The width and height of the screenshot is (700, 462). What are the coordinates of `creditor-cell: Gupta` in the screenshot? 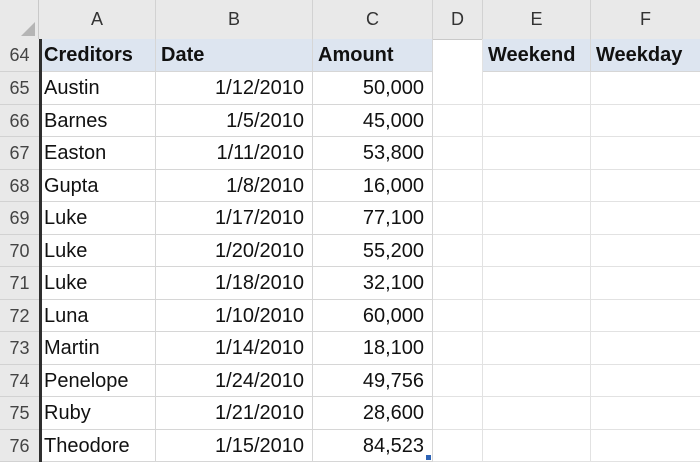 It's located at (97, 185).